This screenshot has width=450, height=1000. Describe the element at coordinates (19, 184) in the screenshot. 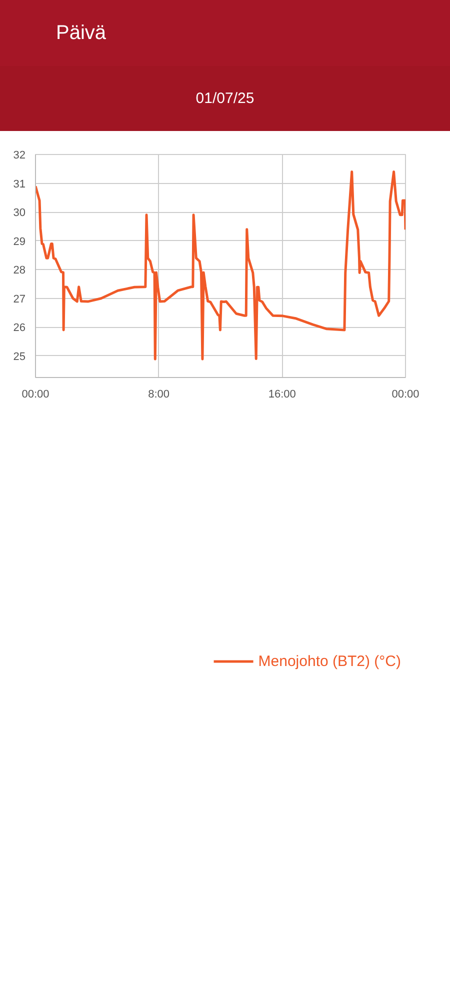

I see `y-tick-label: 31` at that location.